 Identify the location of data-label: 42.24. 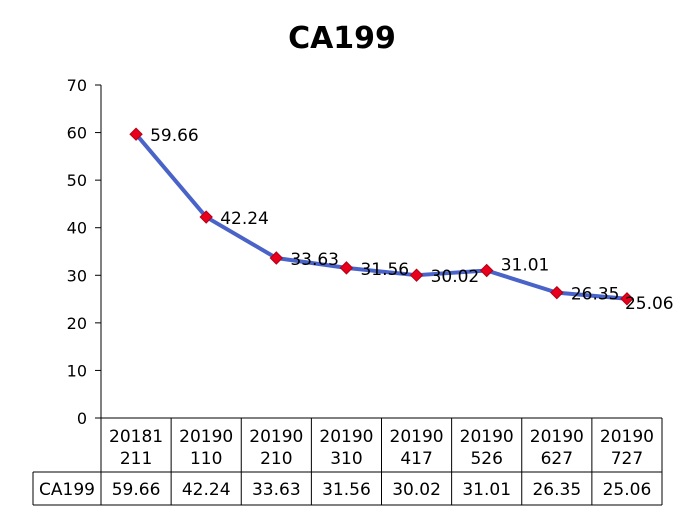
(244, 219).